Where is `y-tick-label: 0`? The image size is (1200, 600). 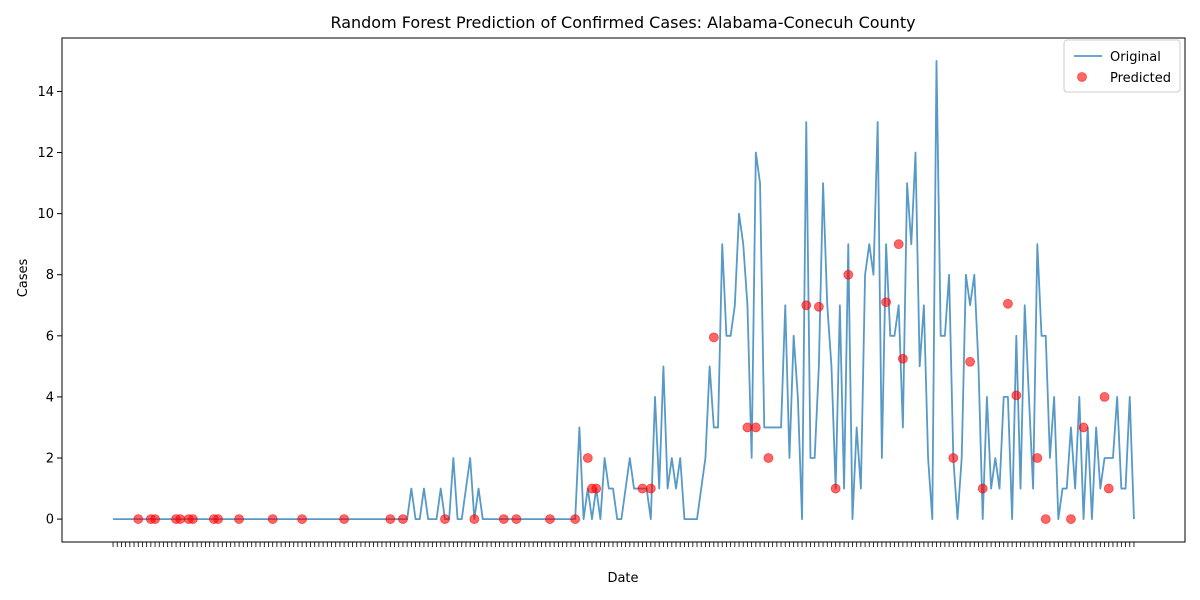
y-tick-label: 0 is located at coordinates (50, 520).